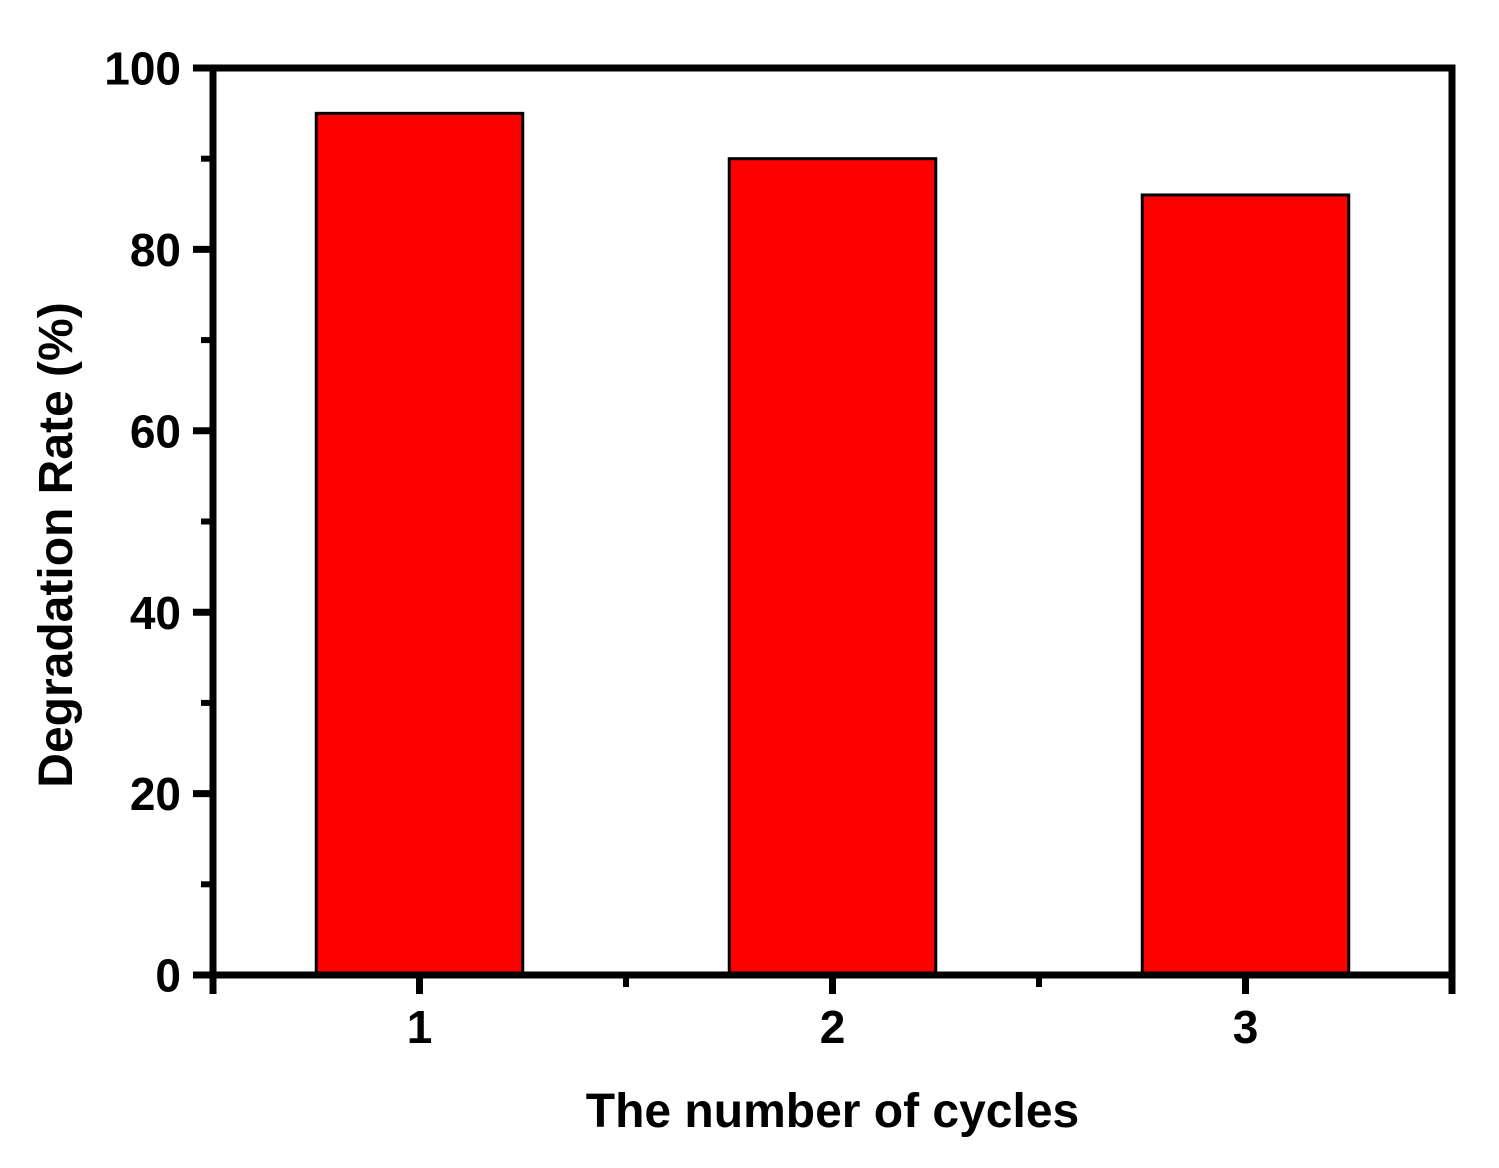 The width and height of the screenshot is (1499, 1168). What do you see at coordinates (832, 1111) in the screenshot?
I see `x-axis-title: The number of cycles` at bounding box center [832, 1111].